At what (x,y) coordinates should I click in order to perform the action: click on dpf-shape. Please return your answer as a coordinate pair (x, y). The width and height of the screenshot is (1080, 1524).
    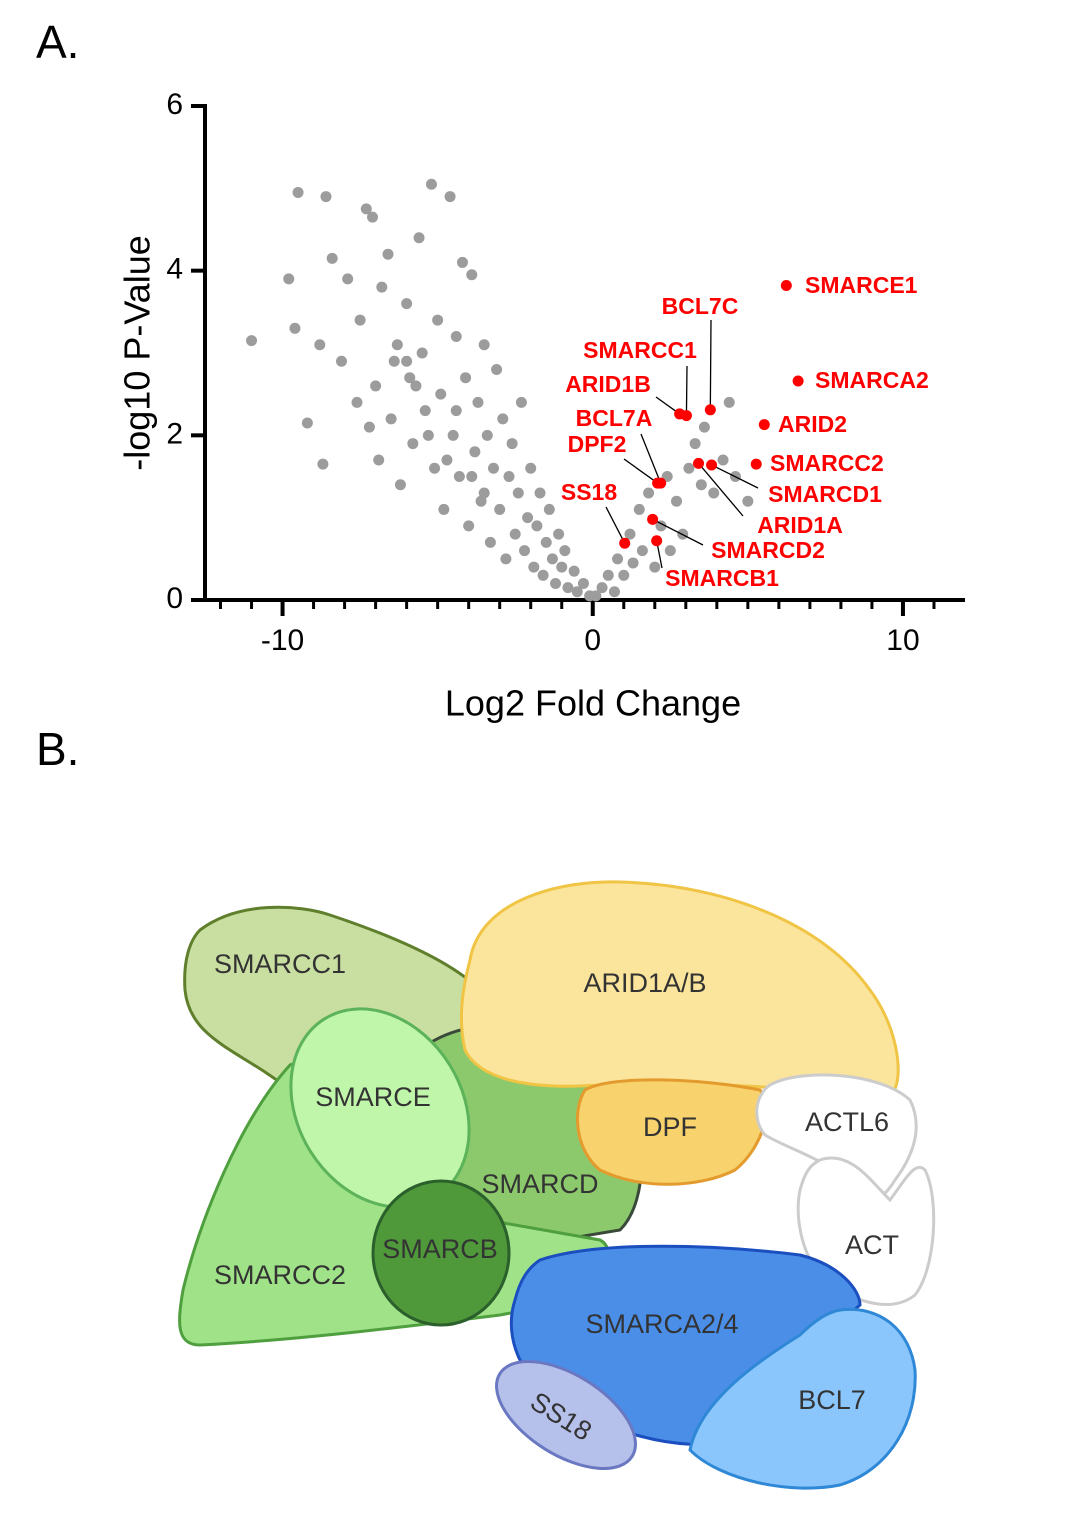
    Looking at the image, I should click on (671, 1132).